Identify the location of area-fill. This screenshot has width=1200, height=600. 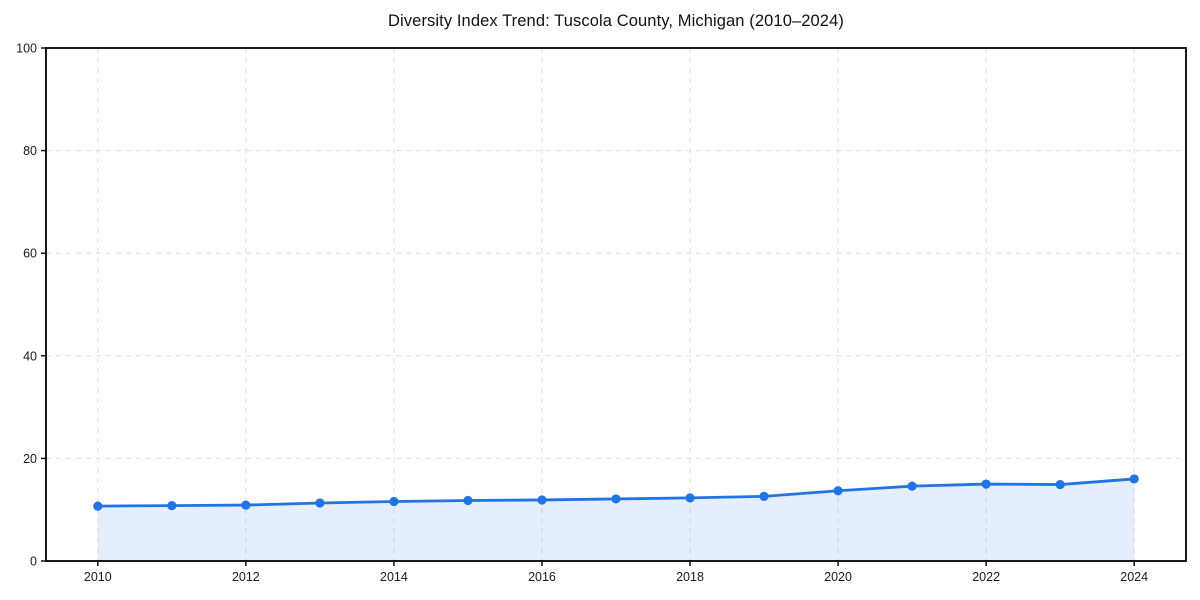
(616, 519).